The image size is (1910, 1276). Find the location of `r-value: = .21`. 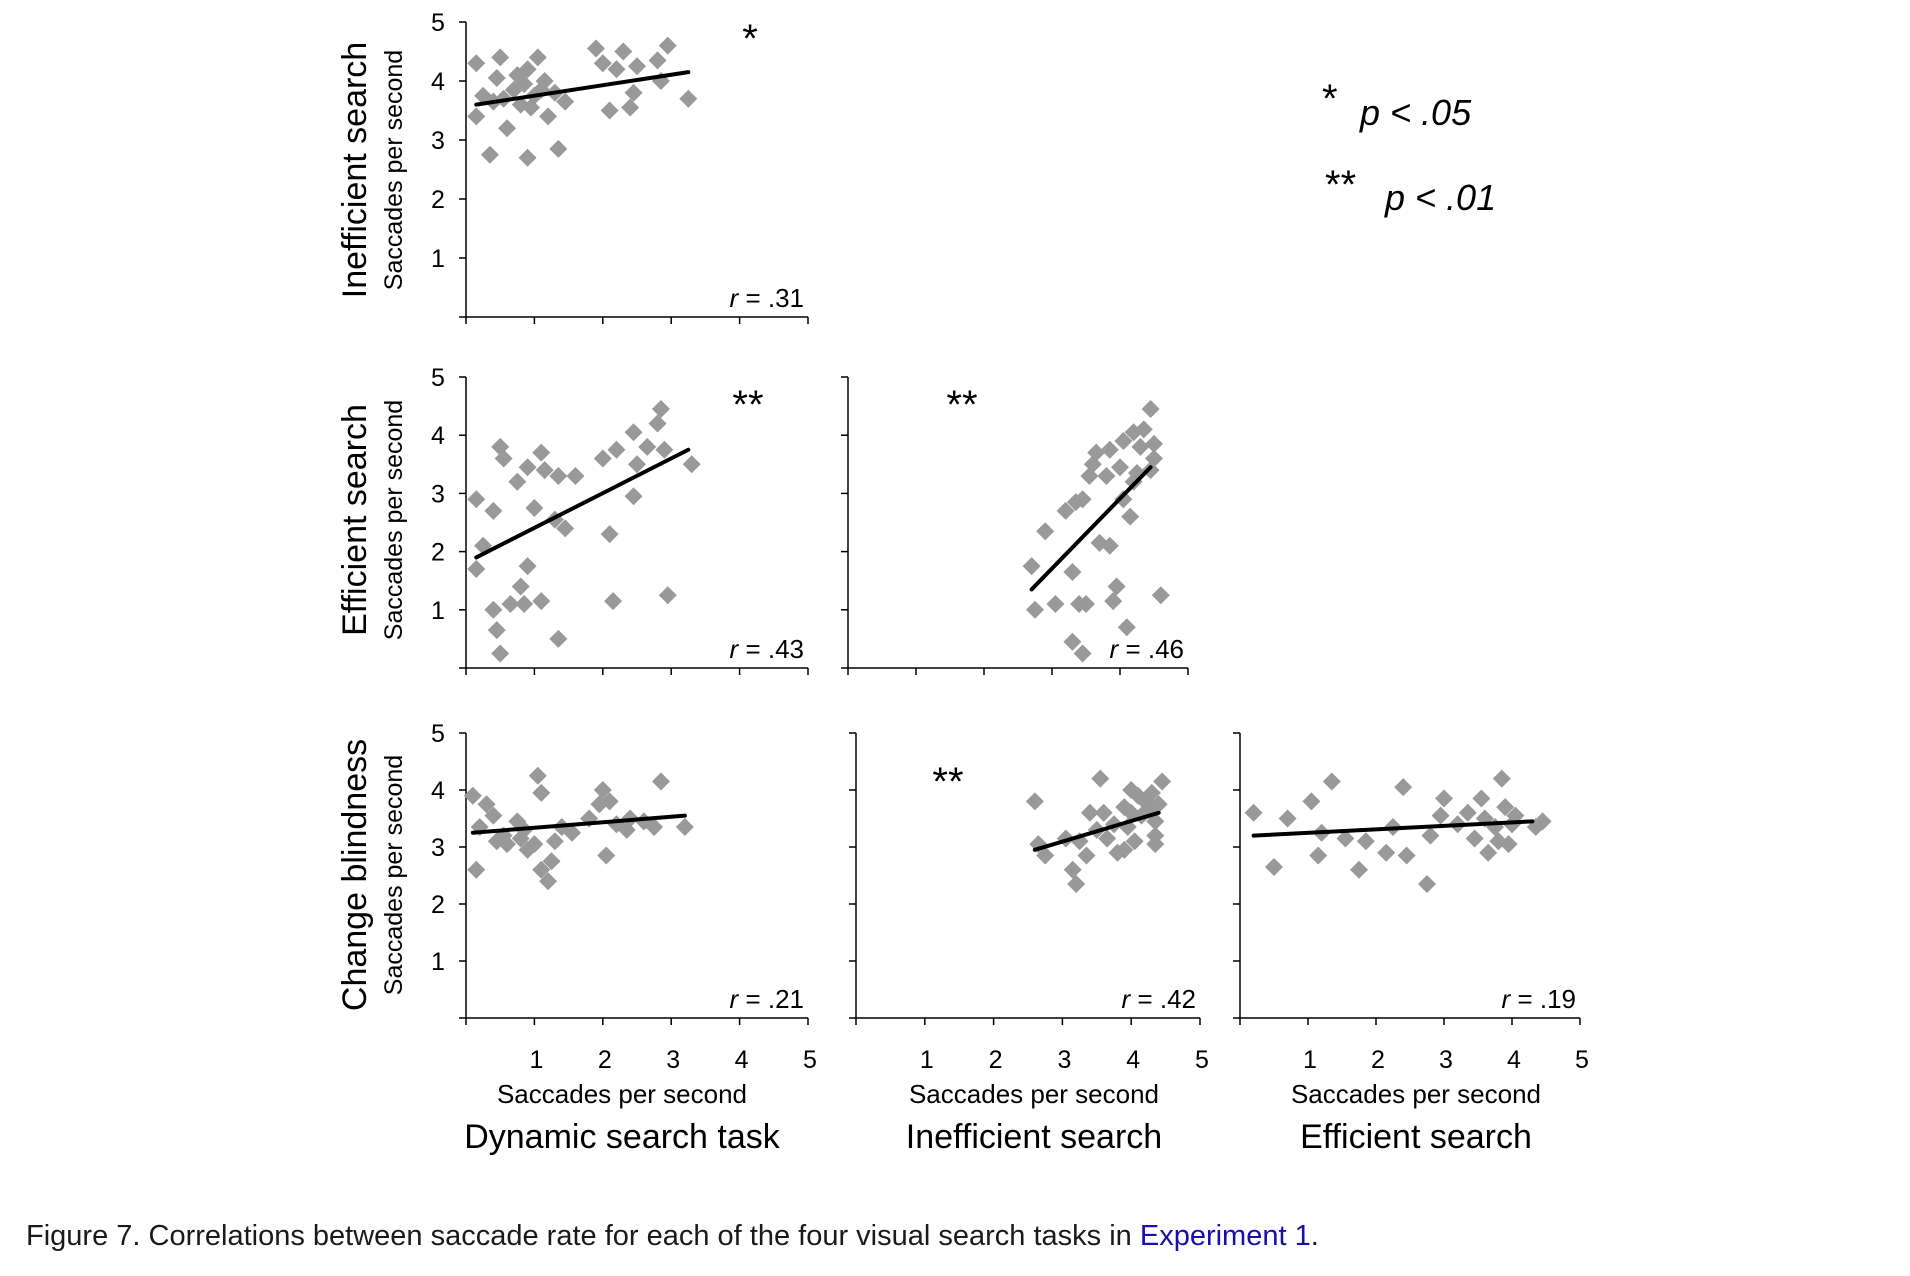

r-value: = .21 is located at coordinates (771, 999).